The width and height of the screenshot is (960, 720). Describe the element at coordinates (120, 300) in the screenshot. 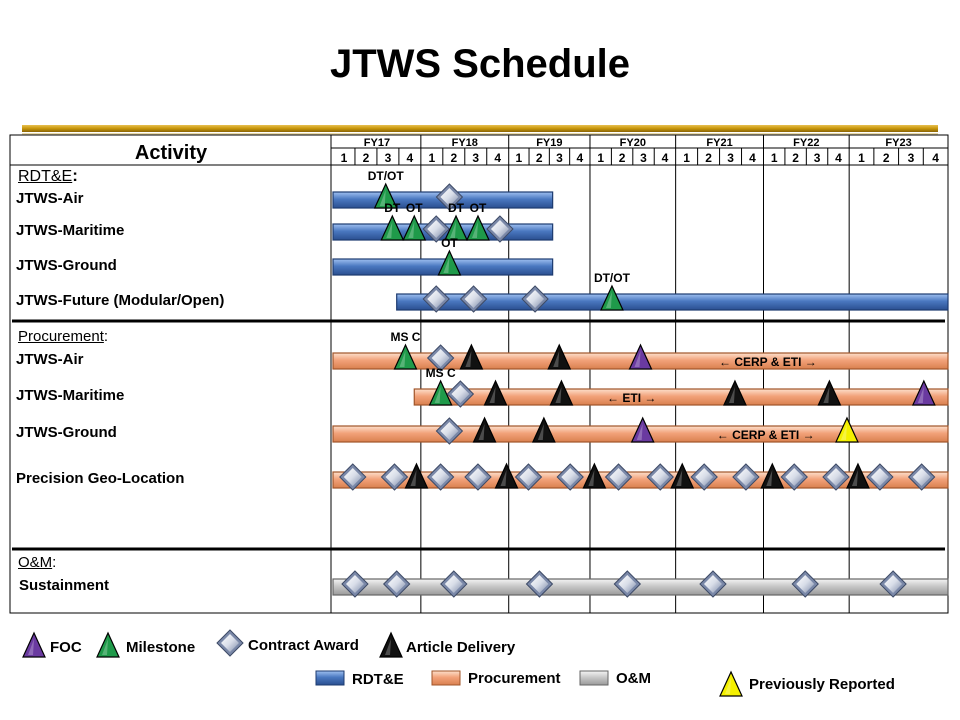

I see `row-label: JTWS-Future (Modular/Open)` at that location.